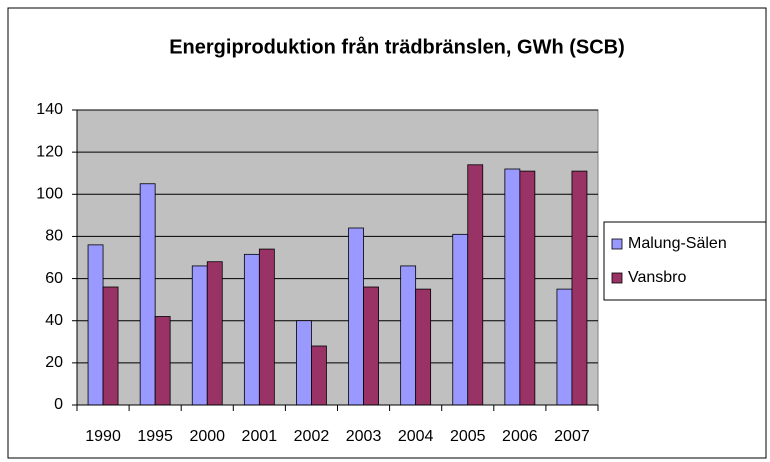  I want to click on x-tick-label: 1990, so click(103, 436).